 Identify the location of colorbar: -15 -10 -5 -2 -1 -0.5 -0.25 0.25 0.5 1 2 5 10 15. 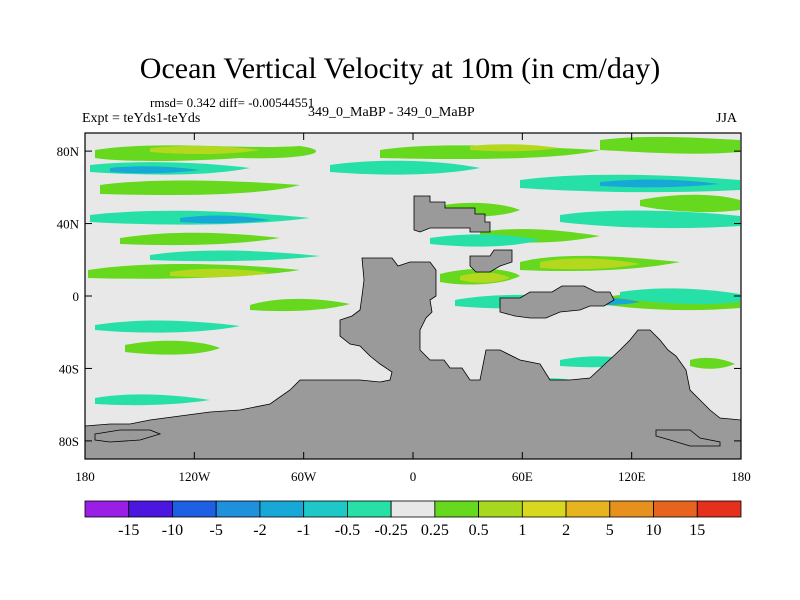
(413, 519).